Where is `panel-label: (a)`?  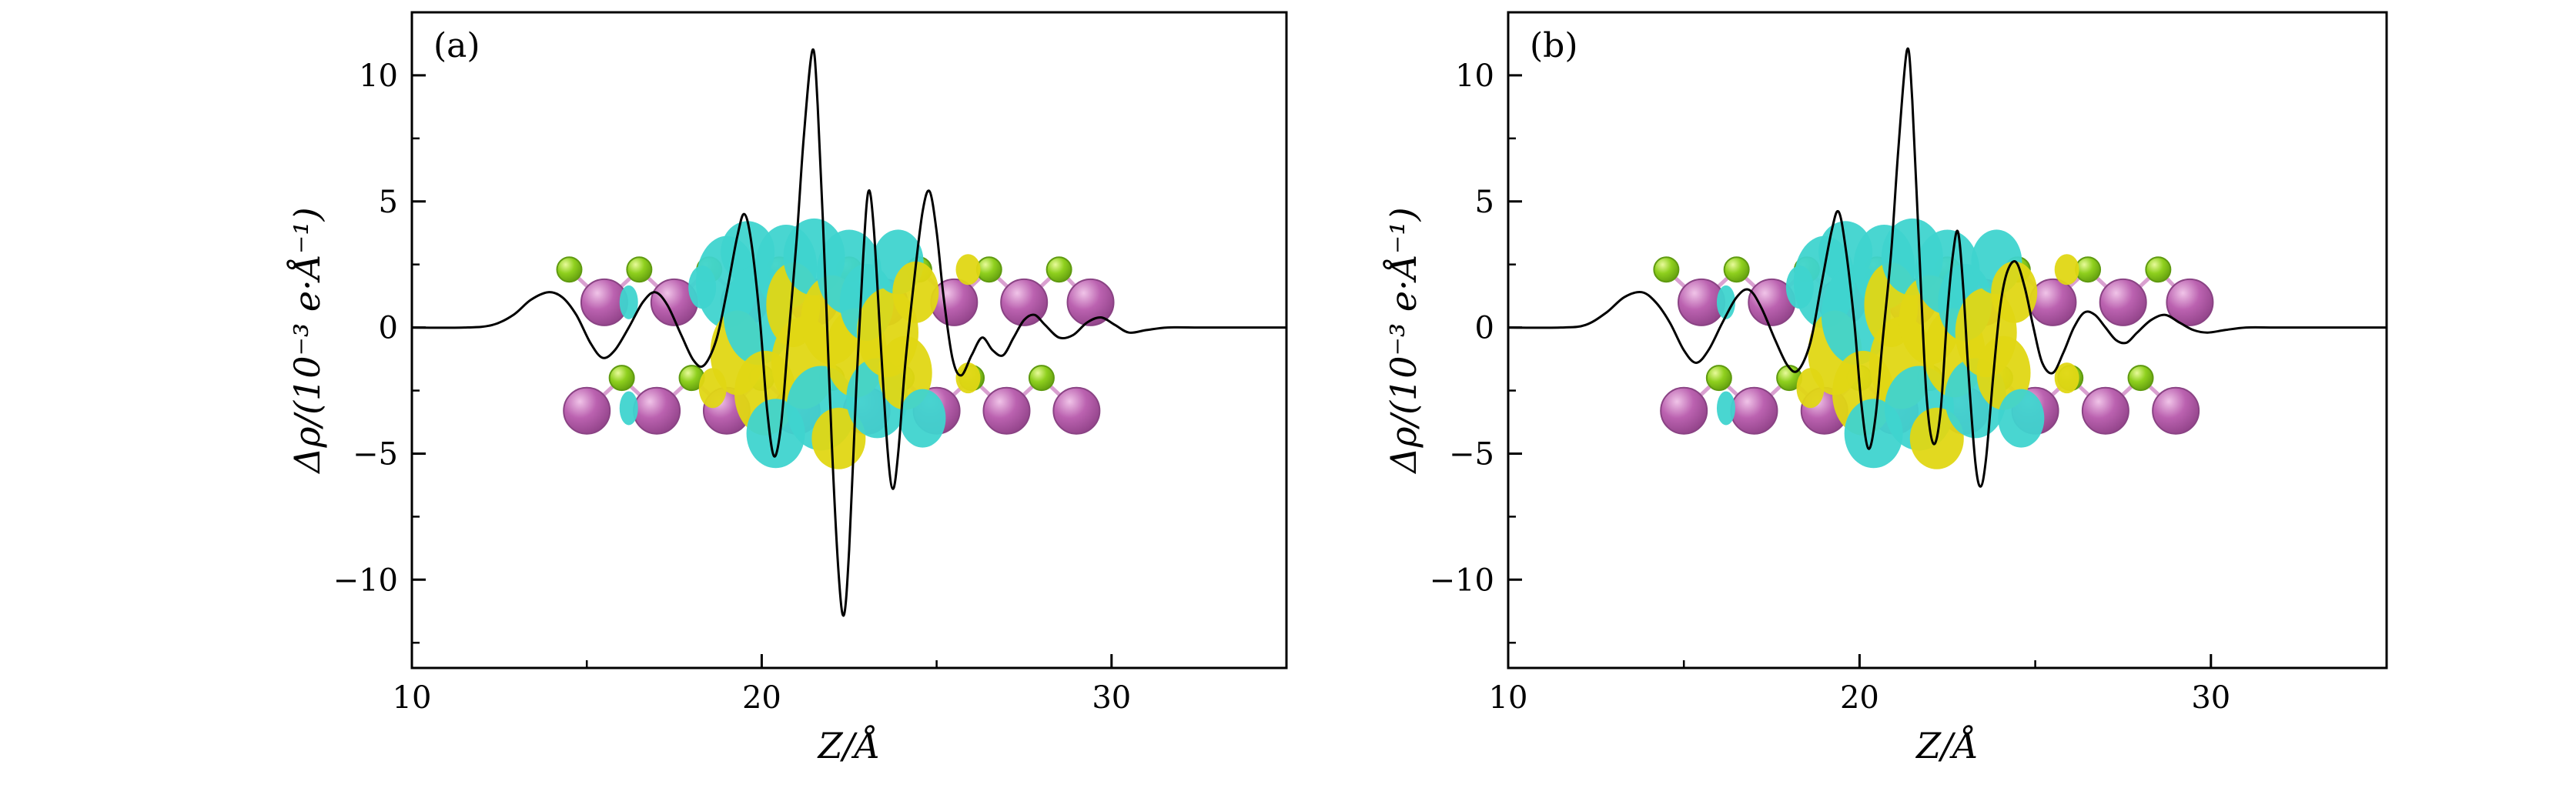
panel-label: (a) is located at coordinates (457, 45).